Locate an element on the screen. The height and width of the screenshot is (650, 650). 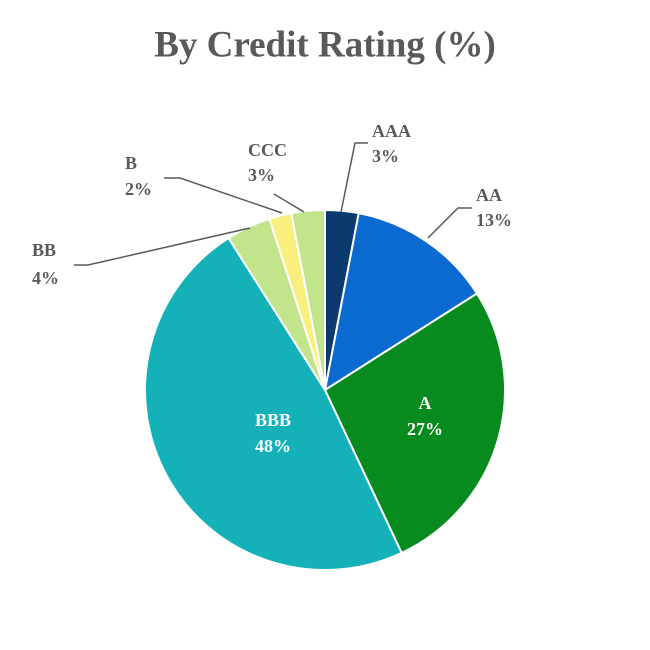
slice-value-label: 48% is located at coordinates (273, 446).